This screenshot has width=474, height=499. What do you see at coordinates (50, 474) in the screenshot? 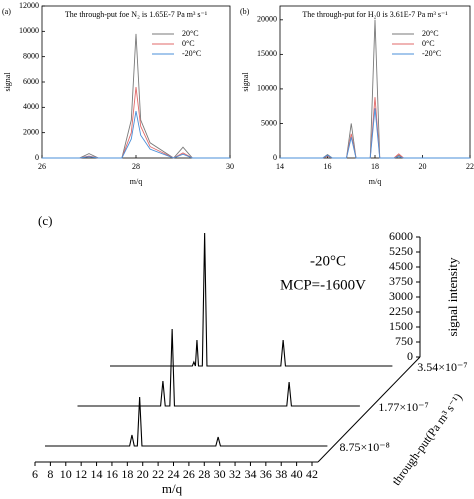
I see `x-tick-label: 8` at bounding box center [50, 474].